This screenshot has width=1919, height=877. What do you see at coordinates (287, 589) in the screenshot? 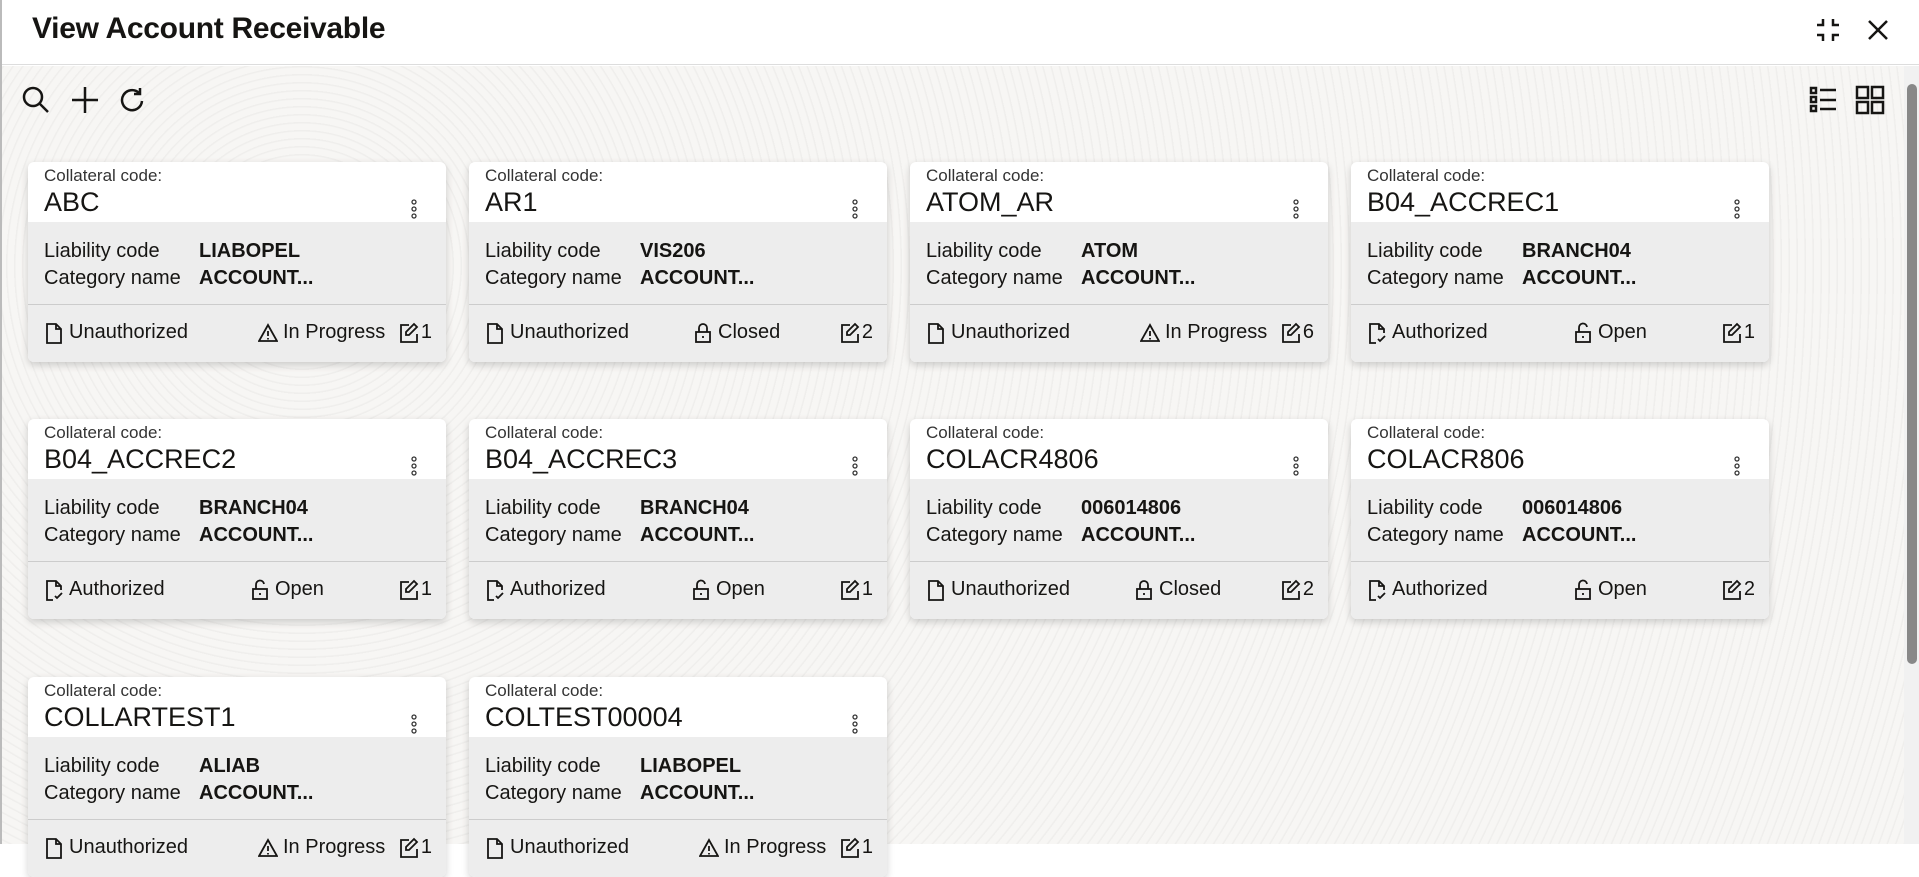
I see `record-status: Open` at bounding box center [287, 589].